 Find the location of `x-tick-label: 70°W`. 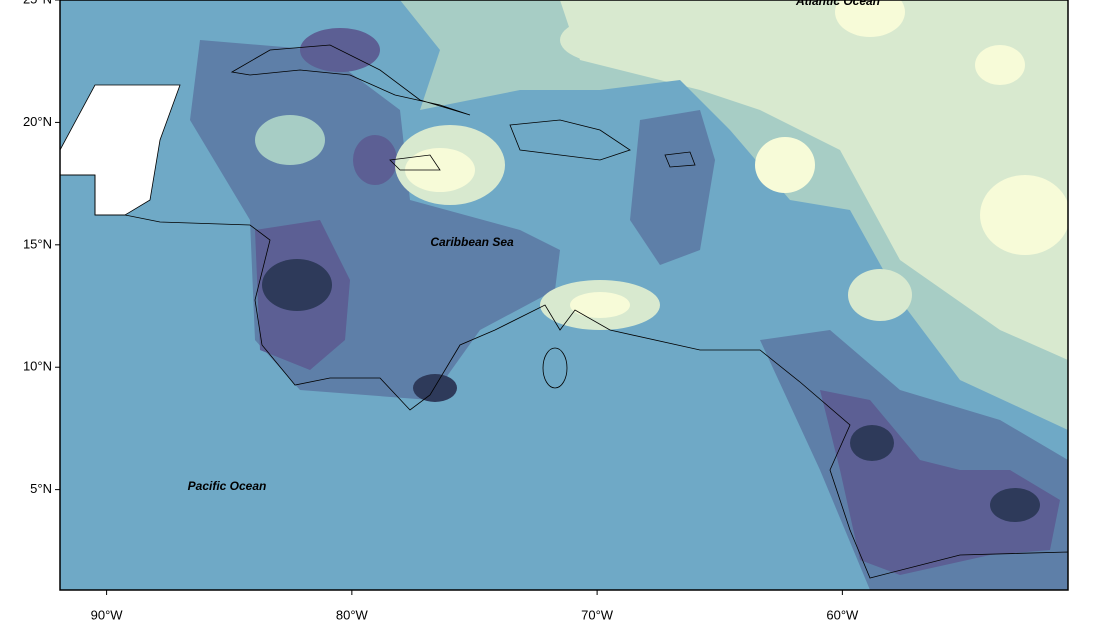

x-tick-label: 70°W is located at coordinates (597, 614).